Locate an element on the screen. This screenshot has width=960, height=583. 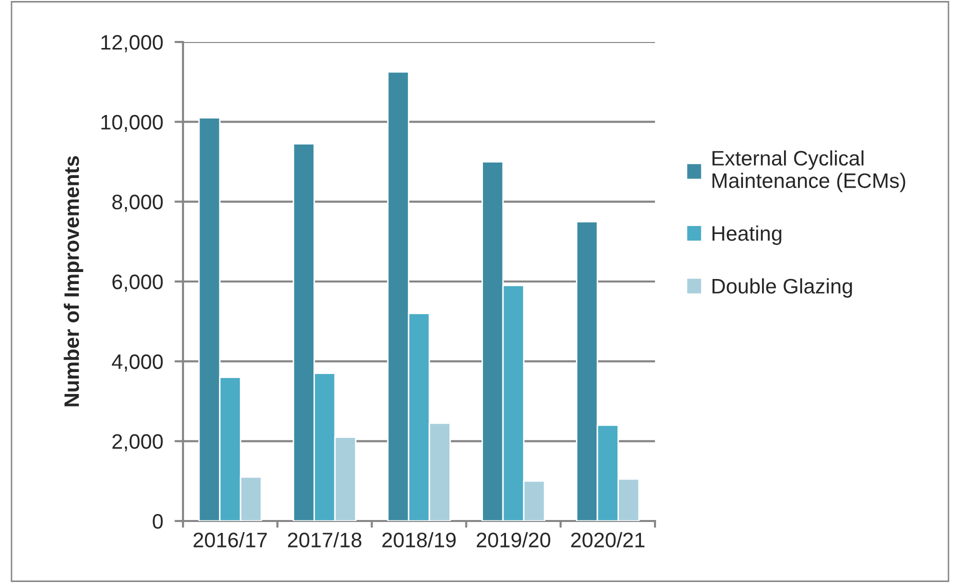
y-tick-label: 10,000 is located at coordinates (132, 123).